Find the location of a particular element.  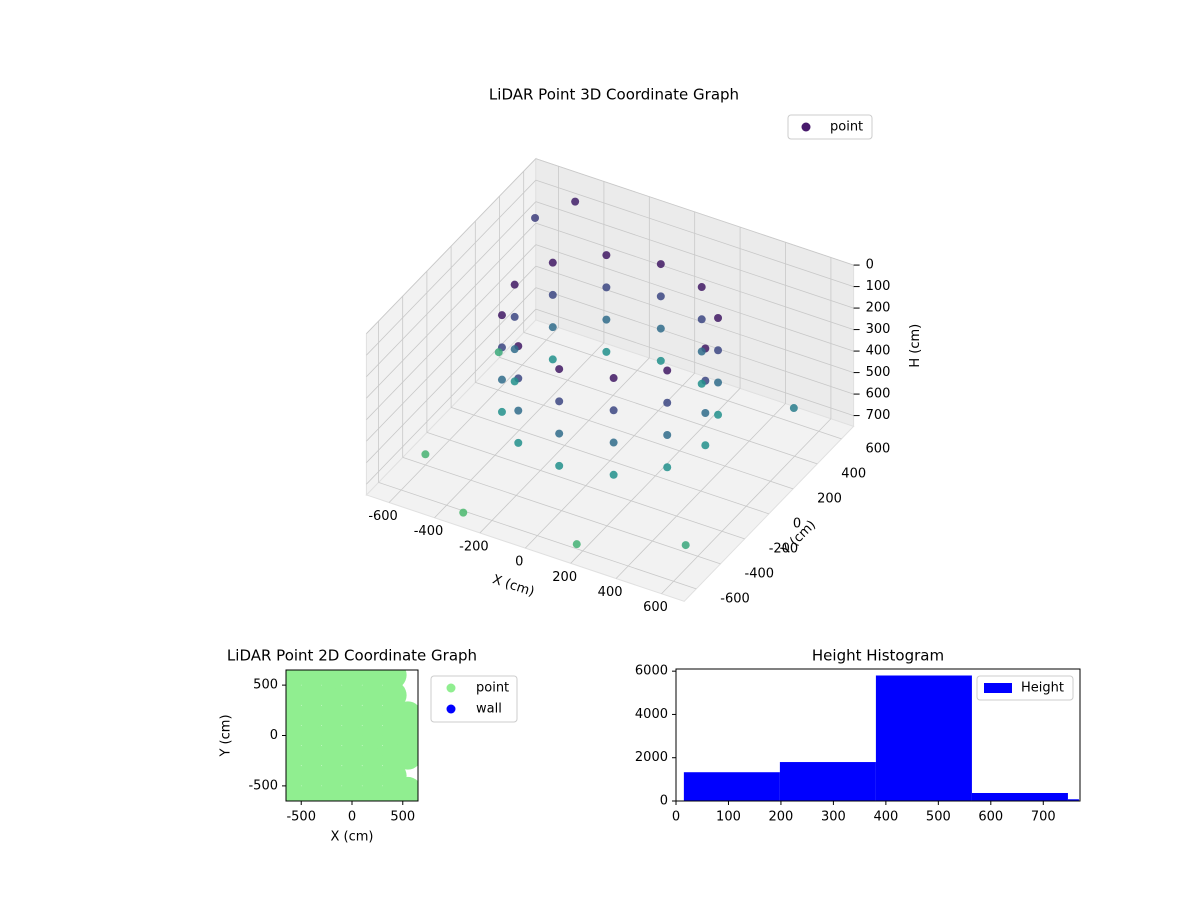

z-axis-label: H (cm) is located at coordinates (915, 346).